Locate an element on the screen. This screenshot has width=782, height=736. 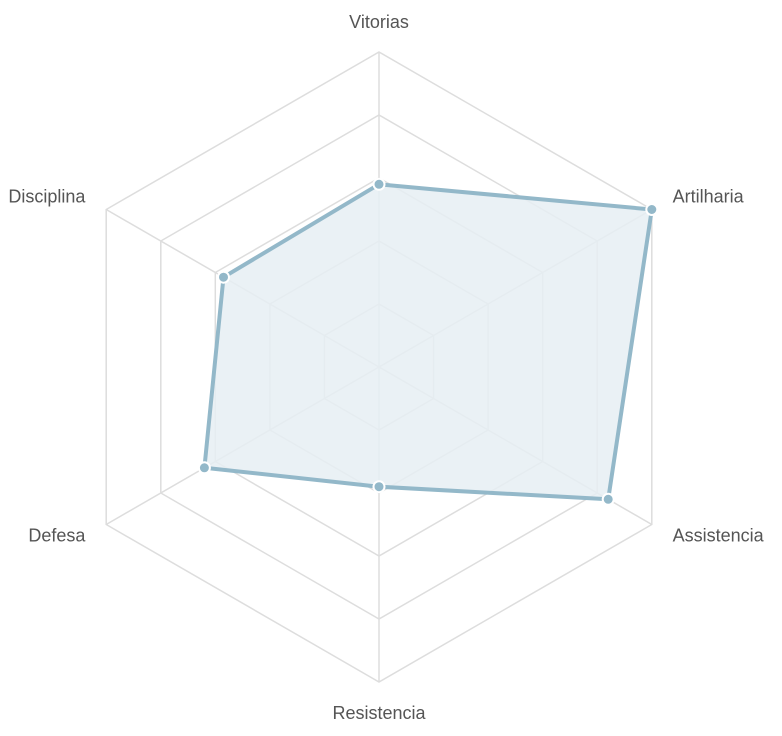
axis-label-disciplina: Disciplina is located at coordinates (47, 196).